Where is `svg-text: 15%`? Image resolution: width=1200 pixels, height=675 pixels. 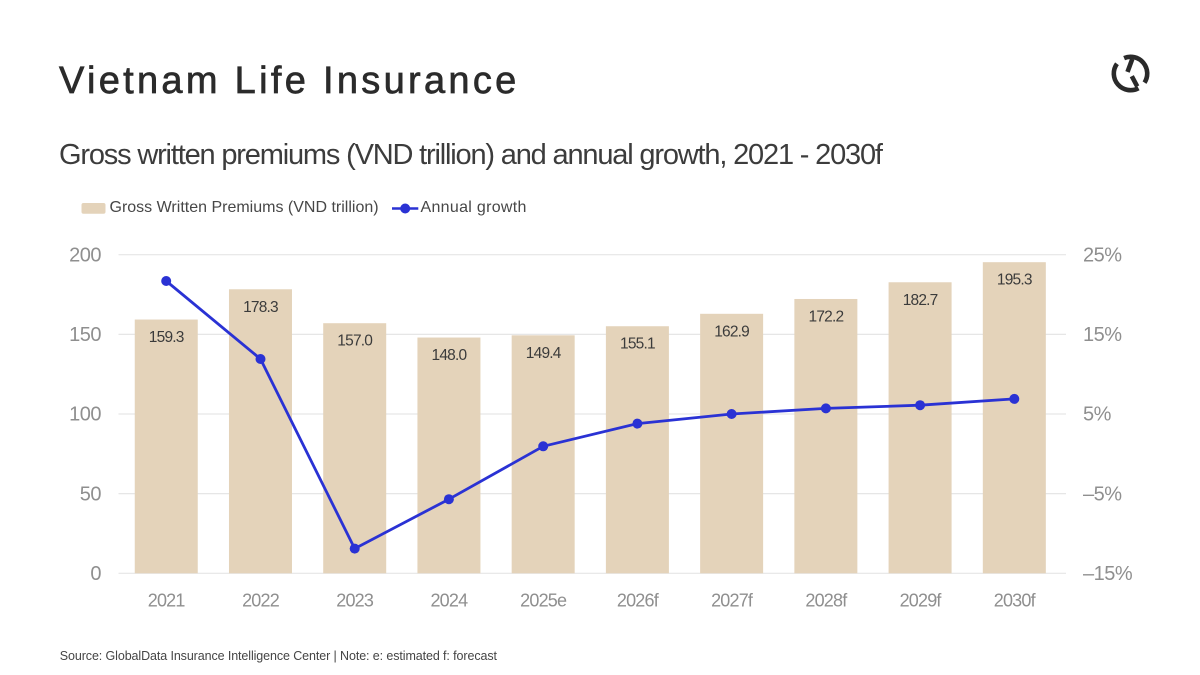 svg-text: 15% is located at coordinates (1102, 335).